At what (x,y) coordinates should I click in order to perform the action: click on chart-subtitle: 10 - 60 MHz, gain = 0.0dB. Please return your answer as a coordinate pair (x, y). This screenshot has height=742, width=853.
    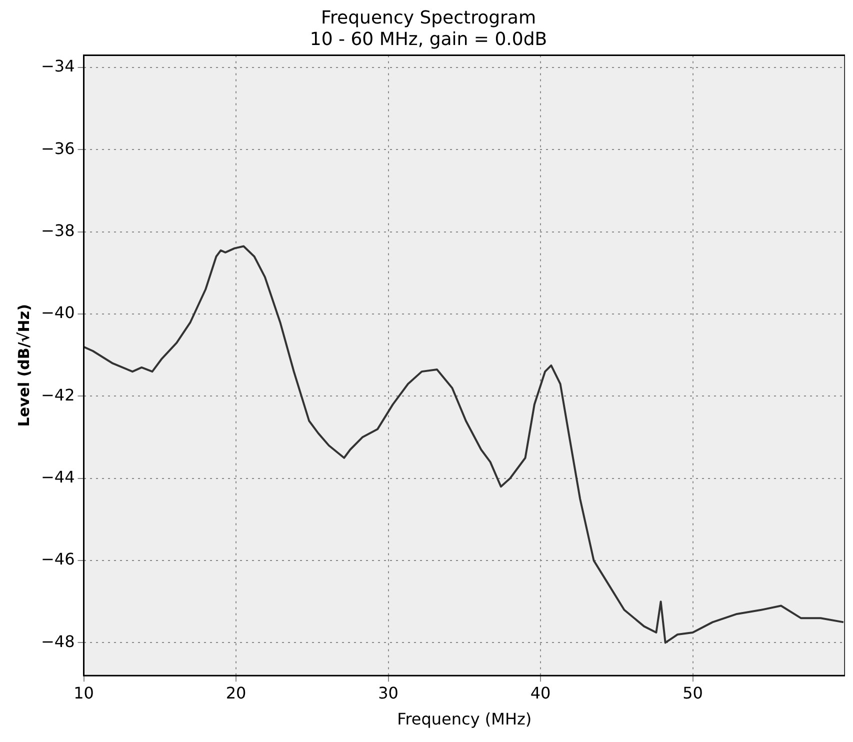
    Looking at the image, I should click on (429, 39).